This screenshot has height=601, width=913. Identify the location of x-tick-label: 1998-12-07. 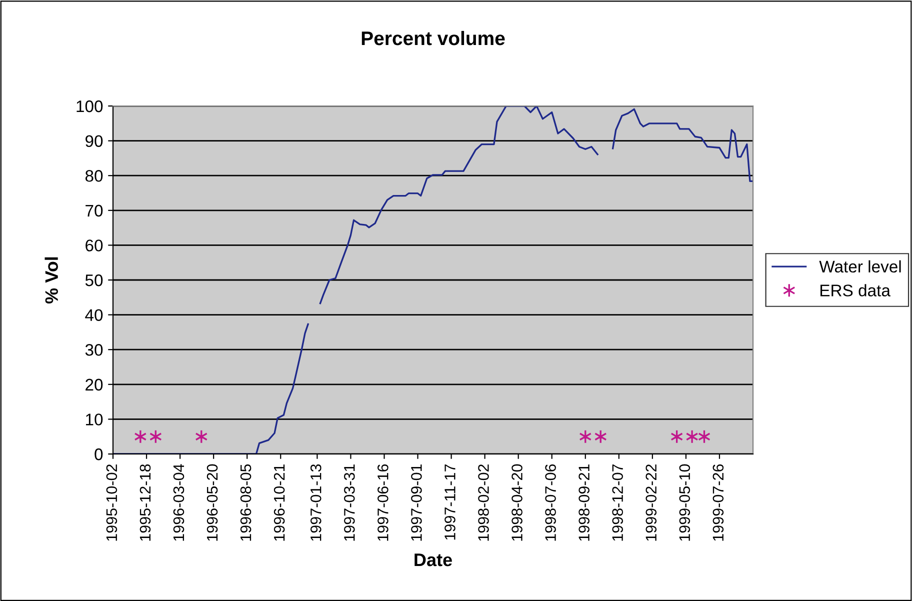
(618, 502).